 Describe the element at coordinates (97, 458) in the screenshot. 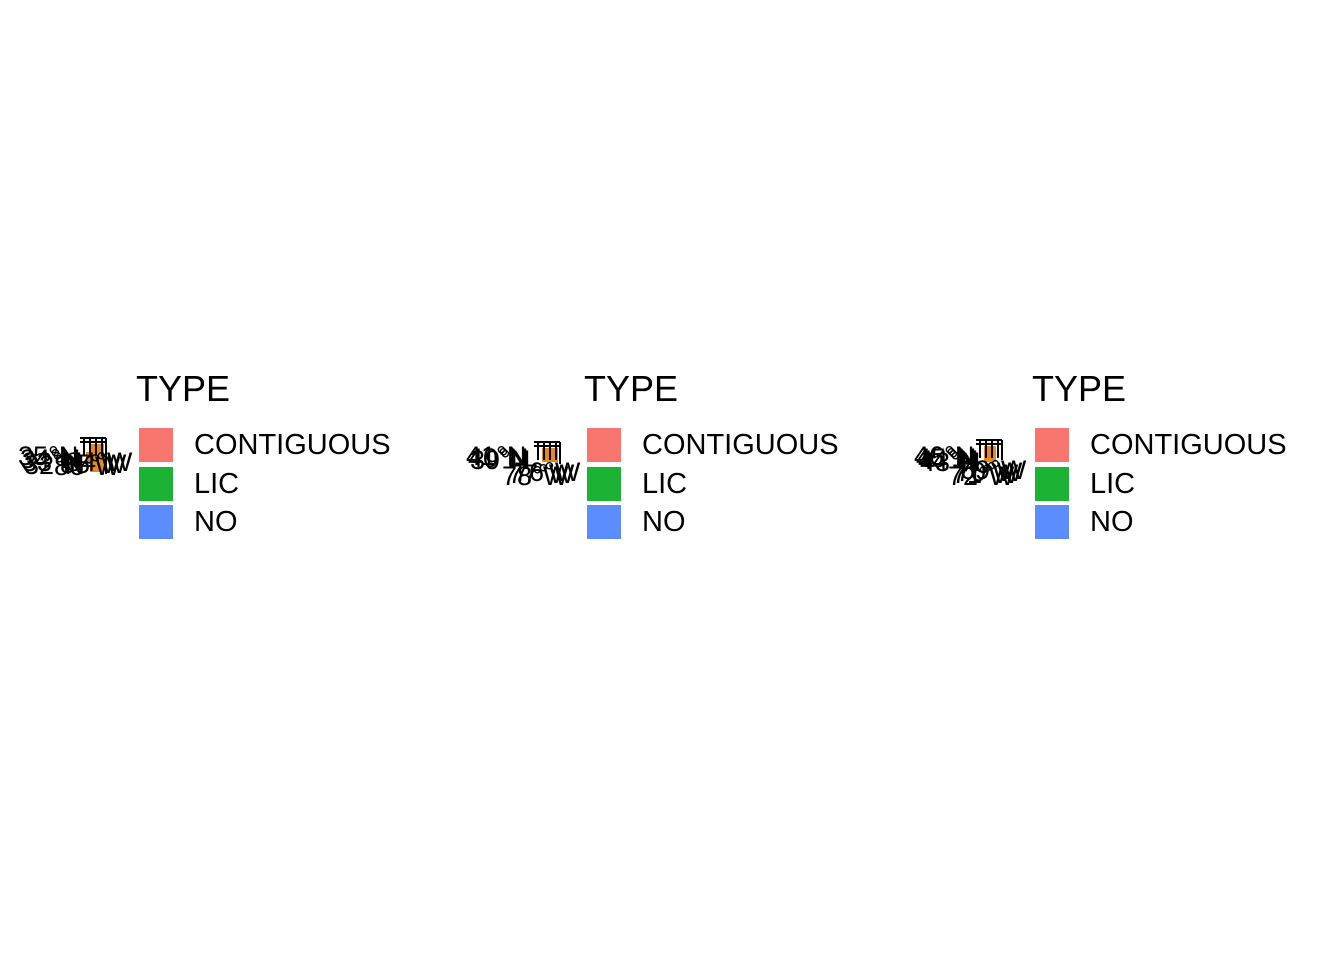

I see `map-fill` at that location.